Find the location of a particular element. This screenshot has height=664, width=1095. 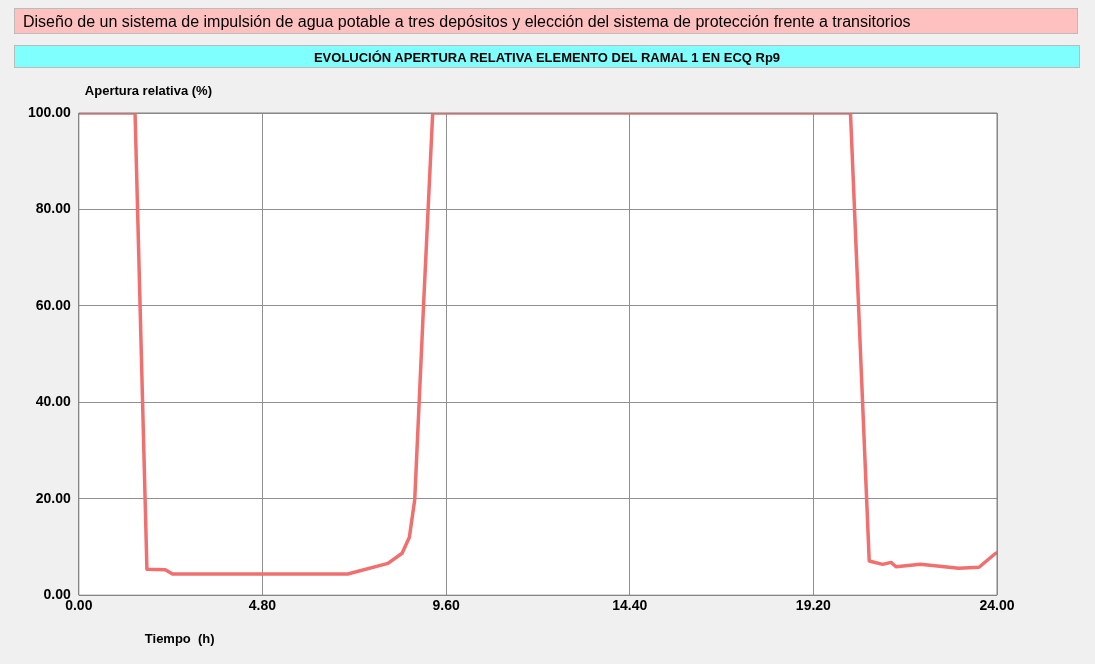

x-tick-label: 9.60 is located at coordinates (446, 605).